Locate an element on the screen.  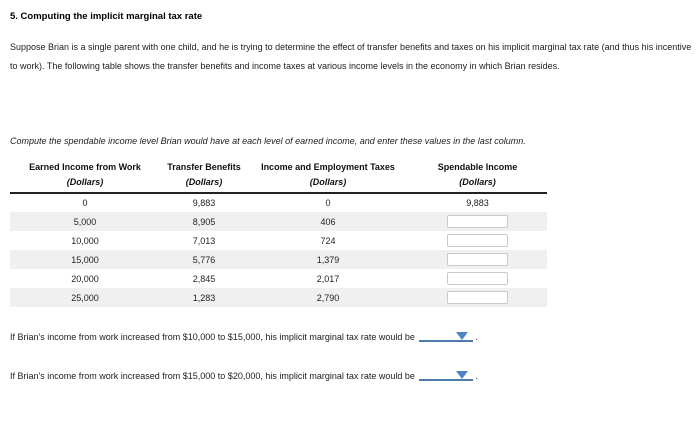
column-header-transfer-benefits: Transfer Benefits (Dollars) is located at coordinates (204, 177).